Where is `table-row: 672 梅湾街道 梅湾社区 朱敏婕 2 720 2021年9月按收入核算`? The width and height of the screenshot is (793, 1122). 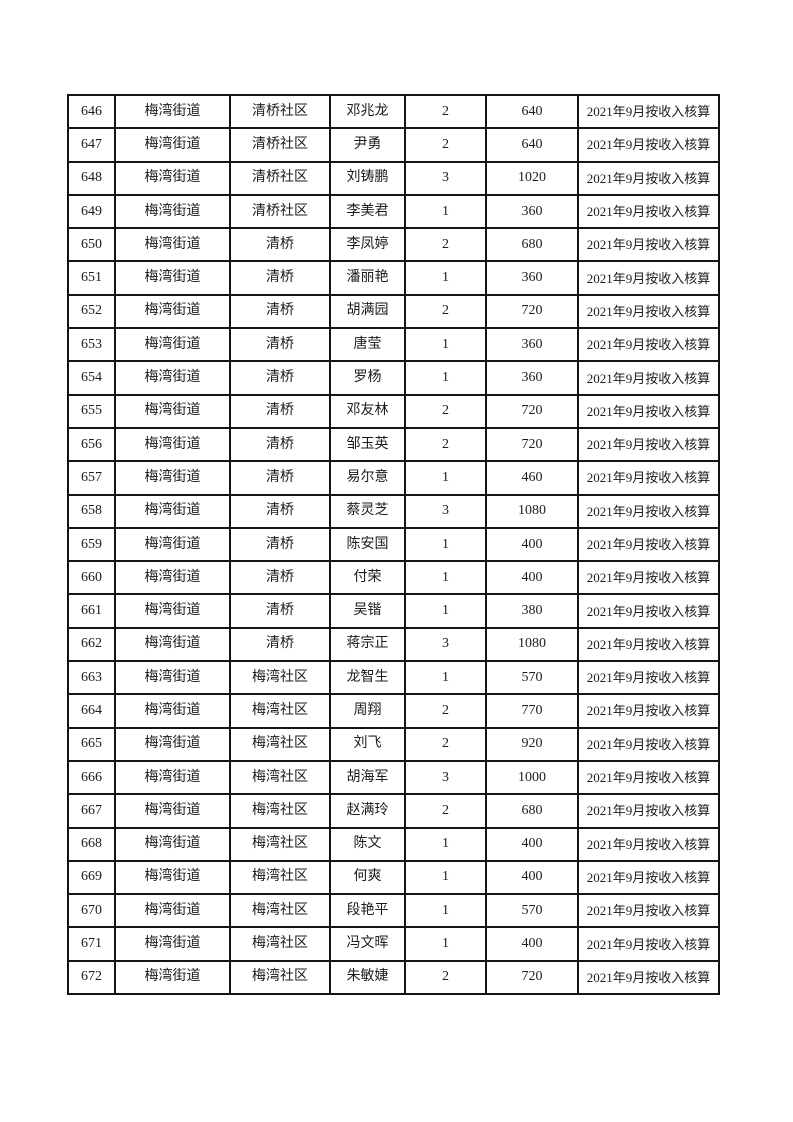 table-row: 672 梅湾街道 梅湾社区 朱敏婕 2 720 2021年9月按收入核算 is located at coordinates (393, 977).